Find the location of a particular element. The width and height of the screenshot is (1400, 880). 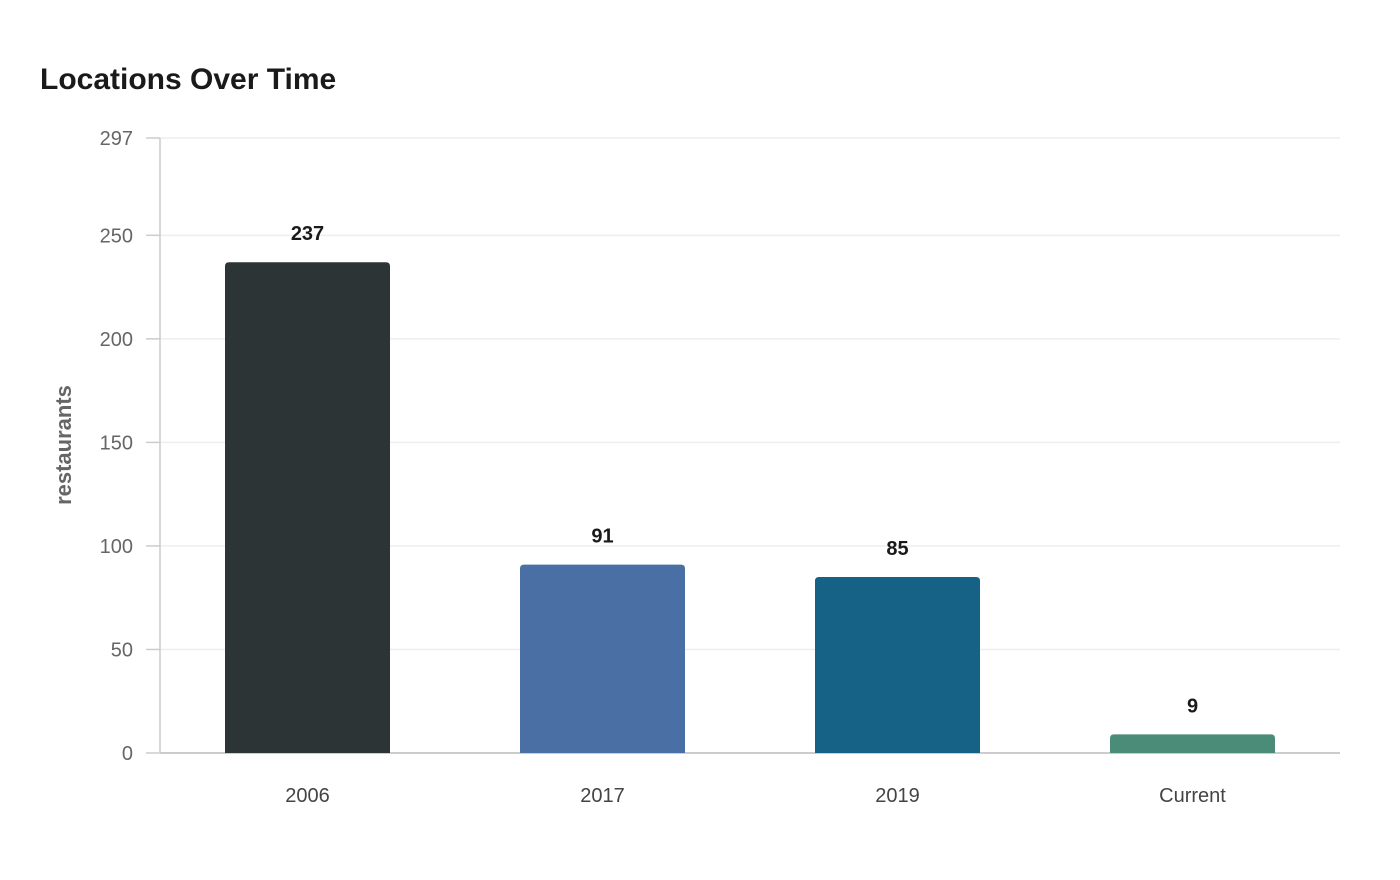

x-tick-label: 2006 is located at coordinates (307, 796).